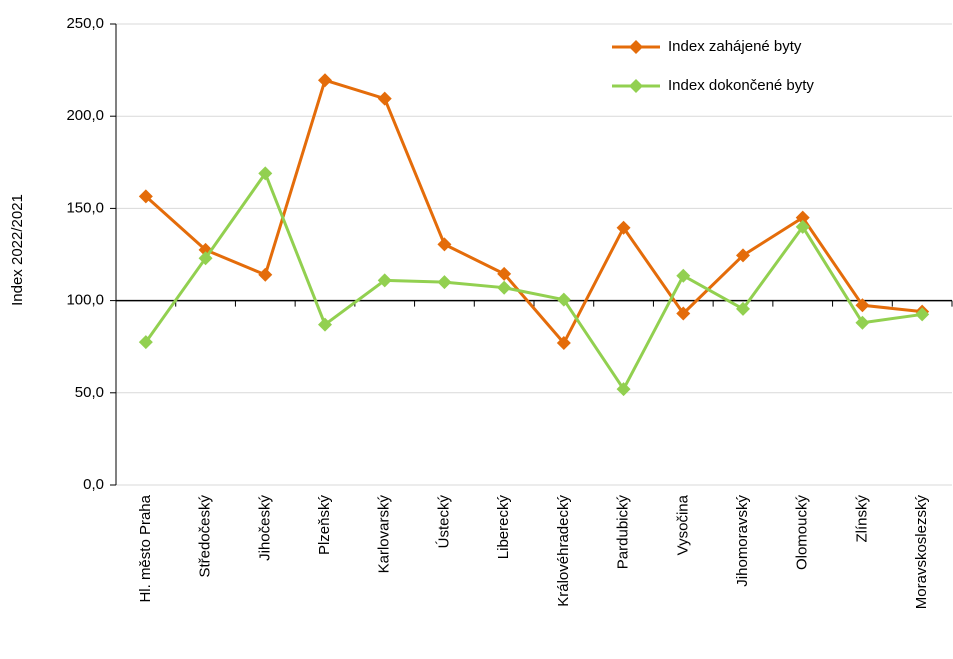 This screenshot has width=953, height=659. I want to click on legend-label: Index zahájené byty, so click(735, 46).